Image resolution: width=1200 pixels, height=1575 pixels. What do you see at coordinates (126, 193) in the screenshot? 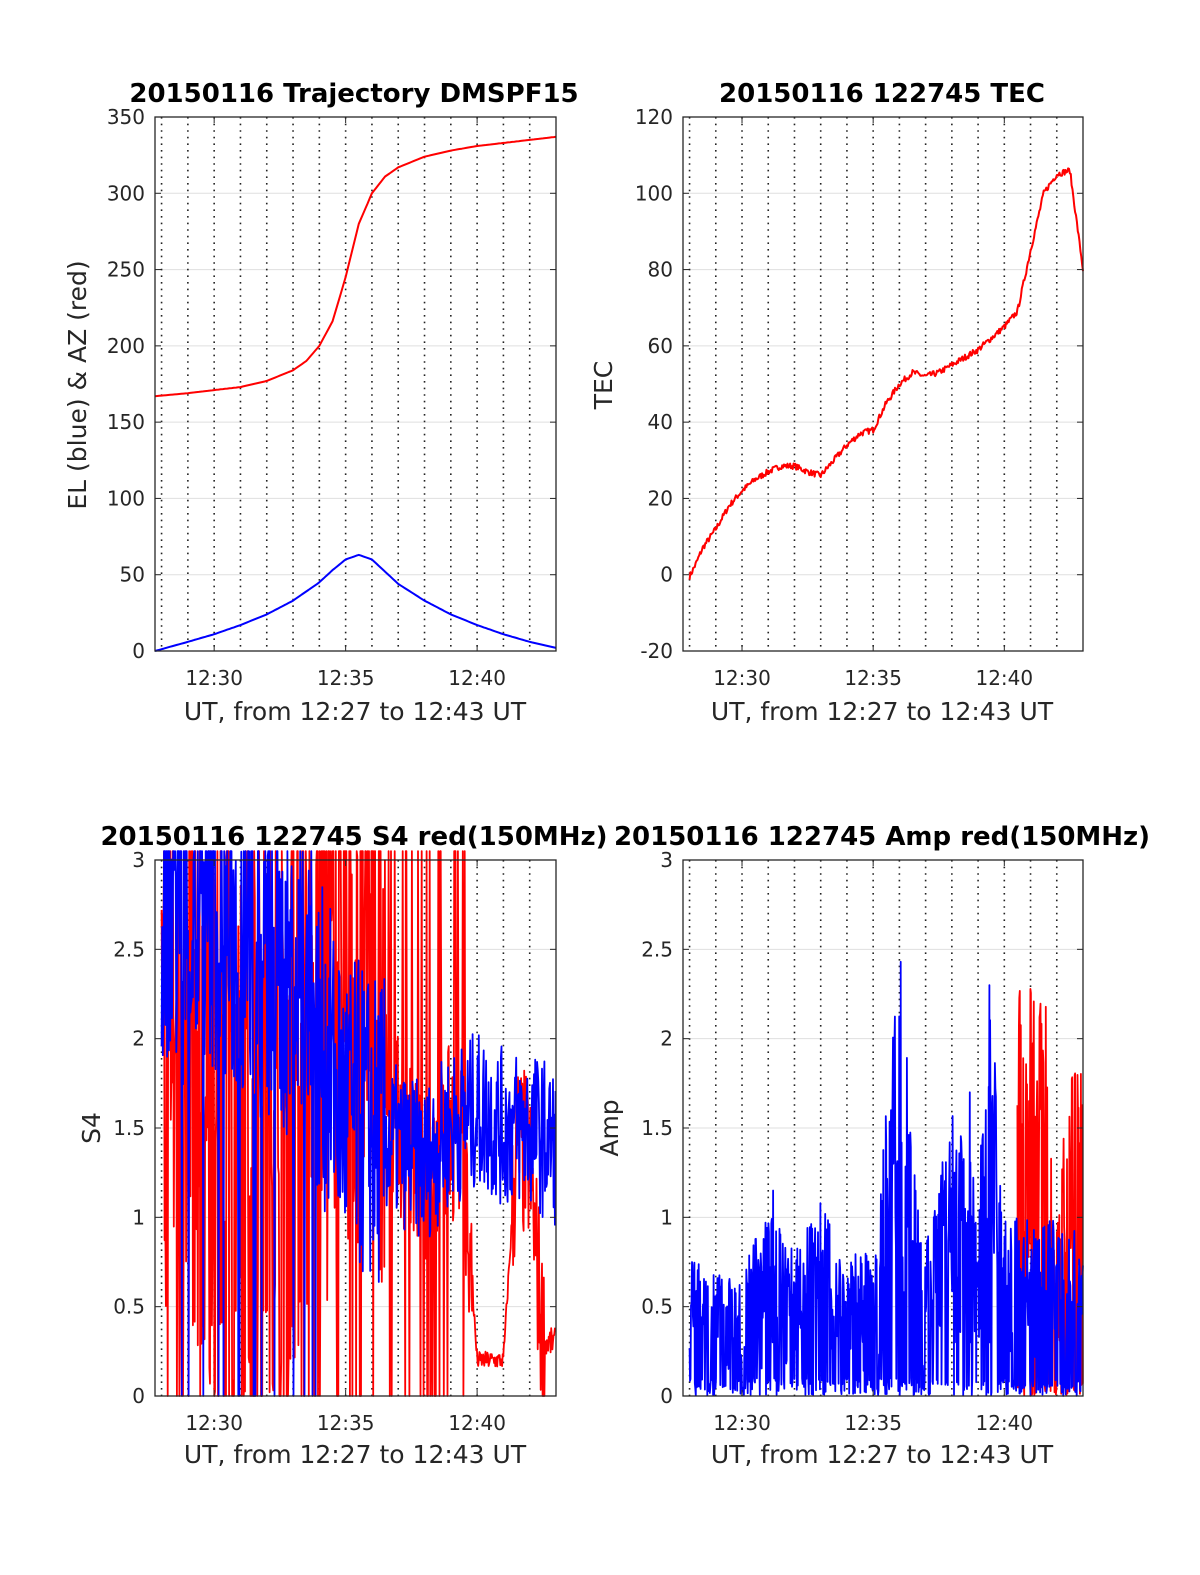
I see `y-tick-label: 300` at bounding box center [126, 193].